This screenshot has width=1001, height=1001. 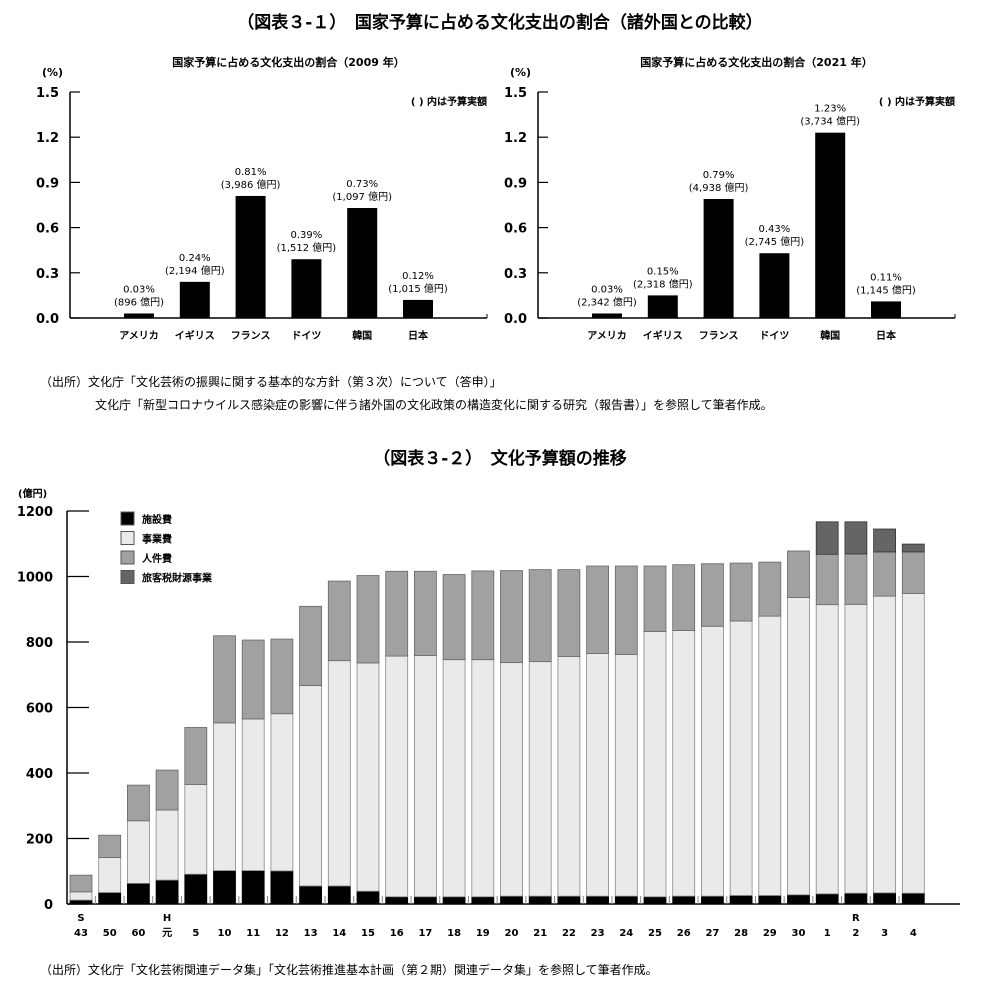 I want to click on chart-note: ( ) 内は予算実額, so click(x=917, y=101).